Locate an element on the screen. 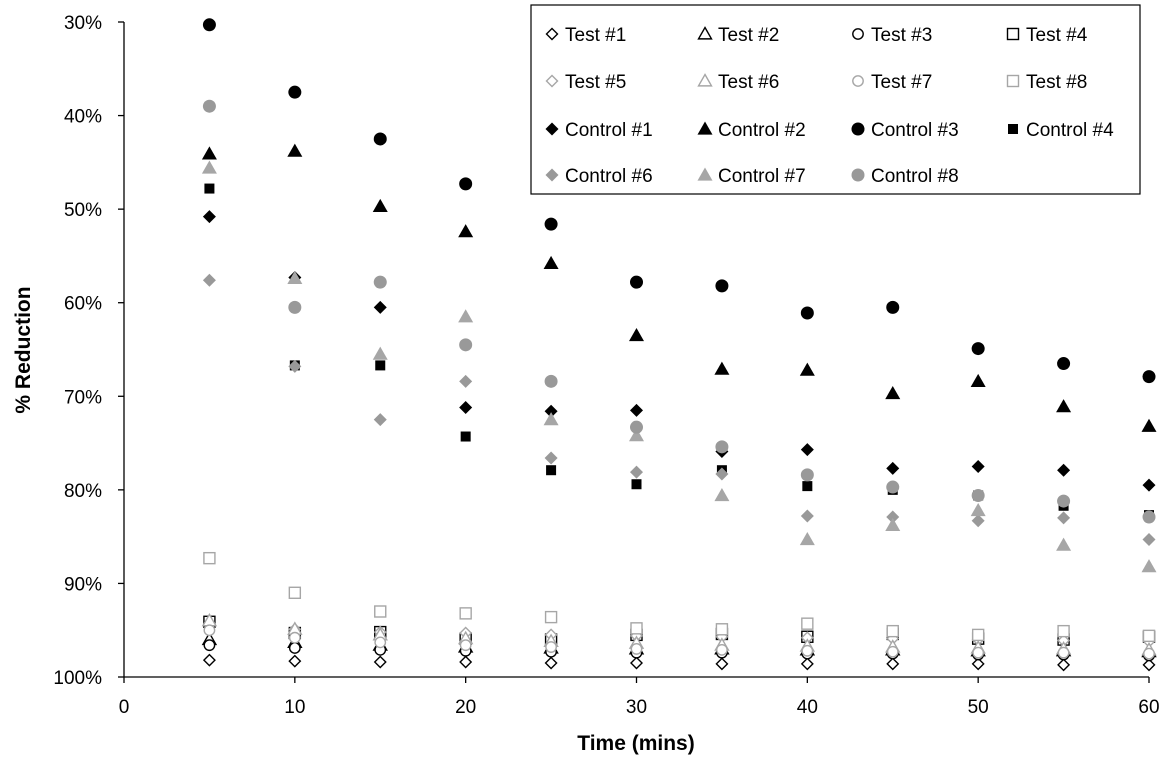  y-tick-label: 50% is located at coordinates (83, 210).